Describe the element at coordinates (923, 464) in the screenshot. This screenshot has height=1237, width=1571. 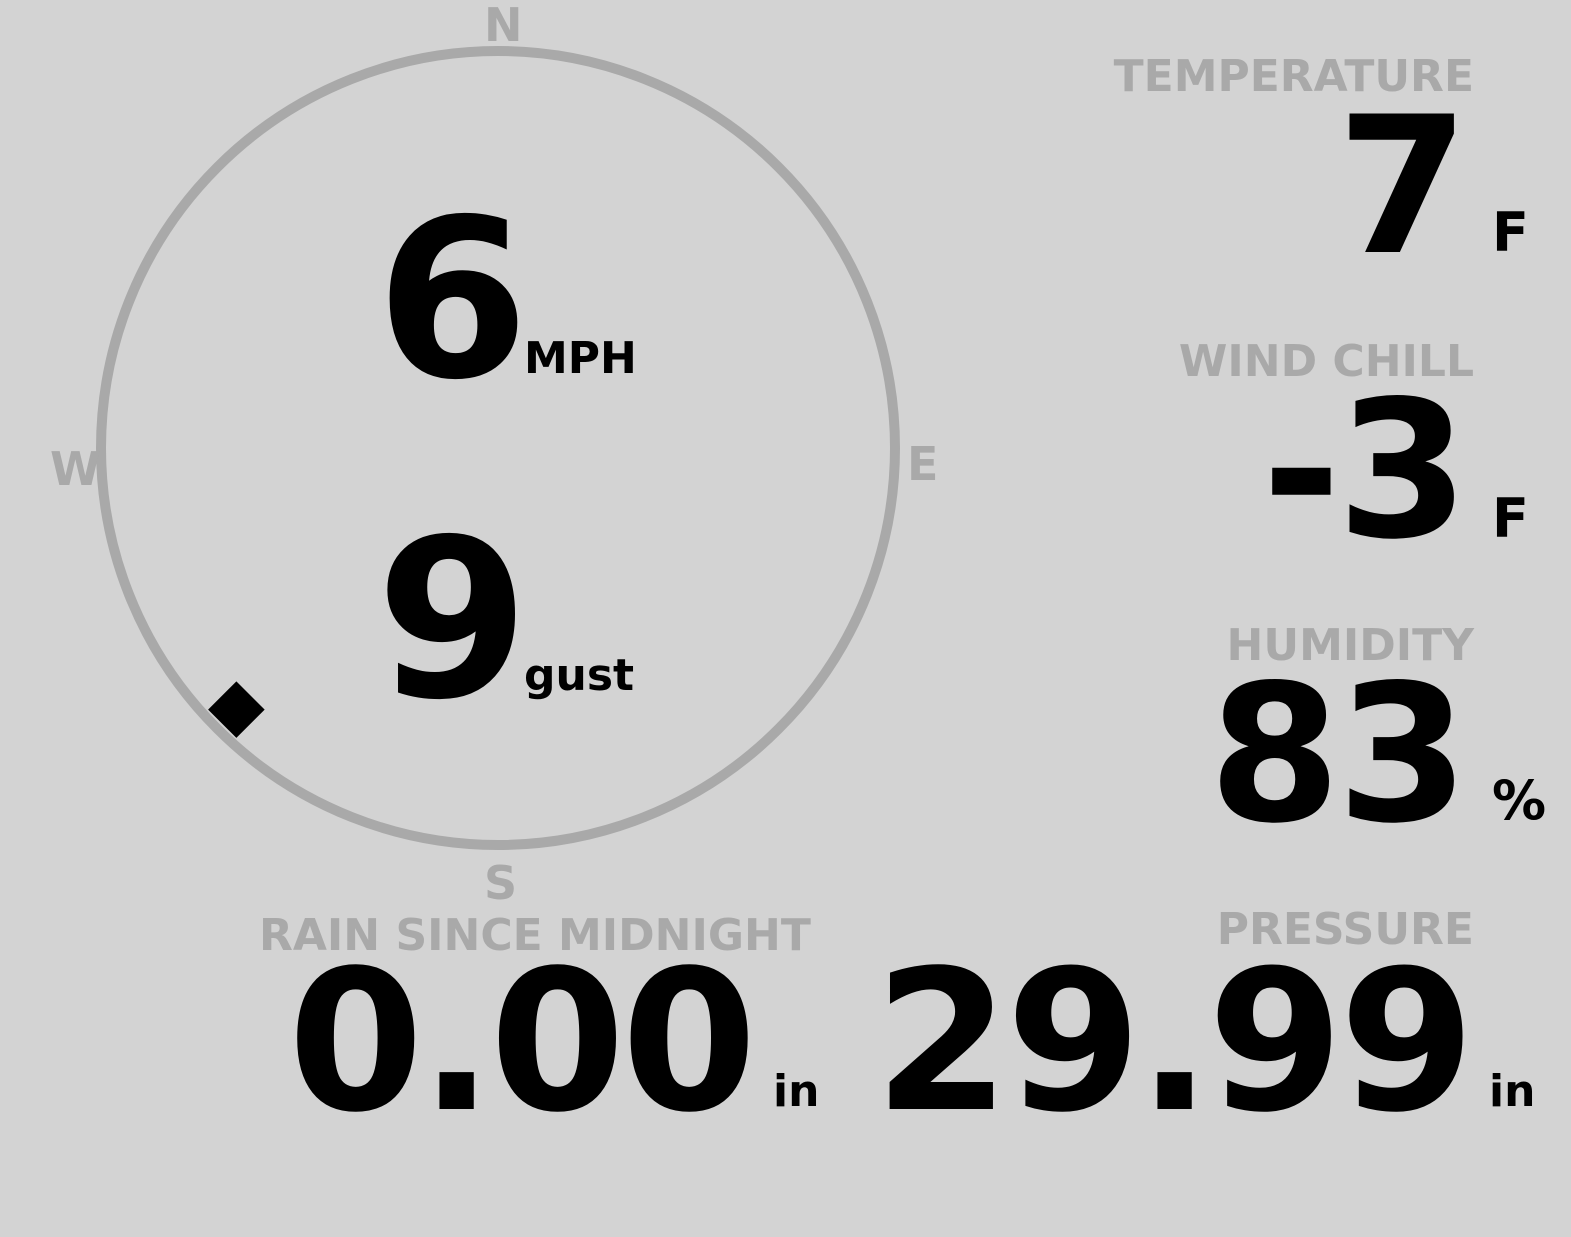
I see `compass-east: E` at that location.